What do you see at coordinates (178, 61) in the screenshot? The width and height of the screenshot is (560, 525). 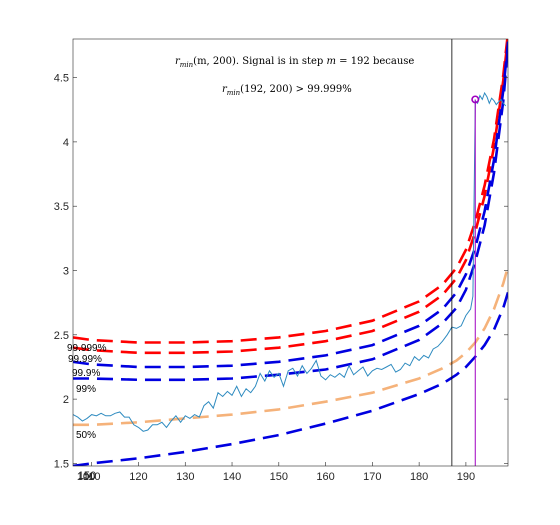 I see `annotation-r-symbol: r` at bounding box center [178, 61].